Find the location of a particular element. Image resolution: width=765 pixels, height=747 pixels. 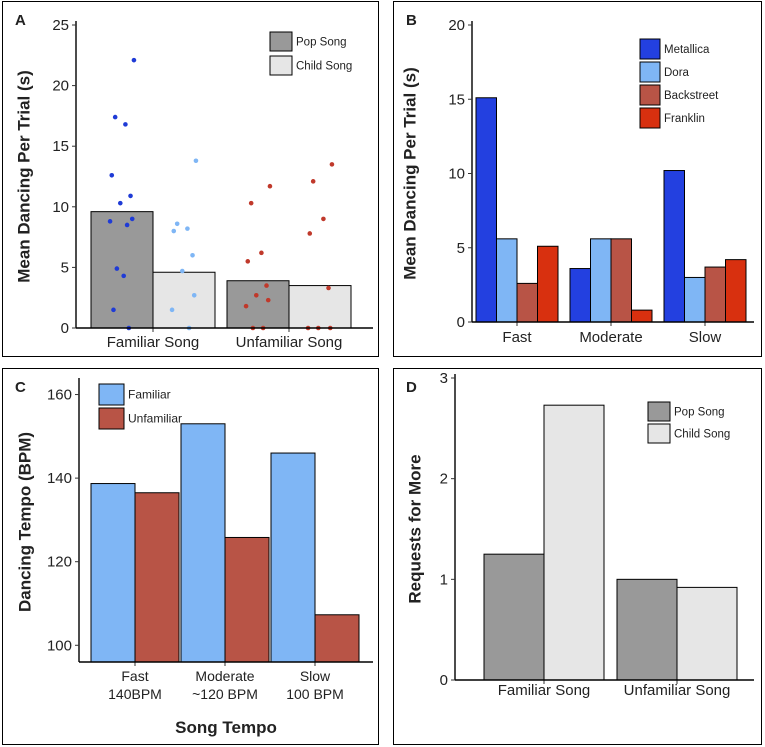

panel-label: A is located at coordinates (20, 20).